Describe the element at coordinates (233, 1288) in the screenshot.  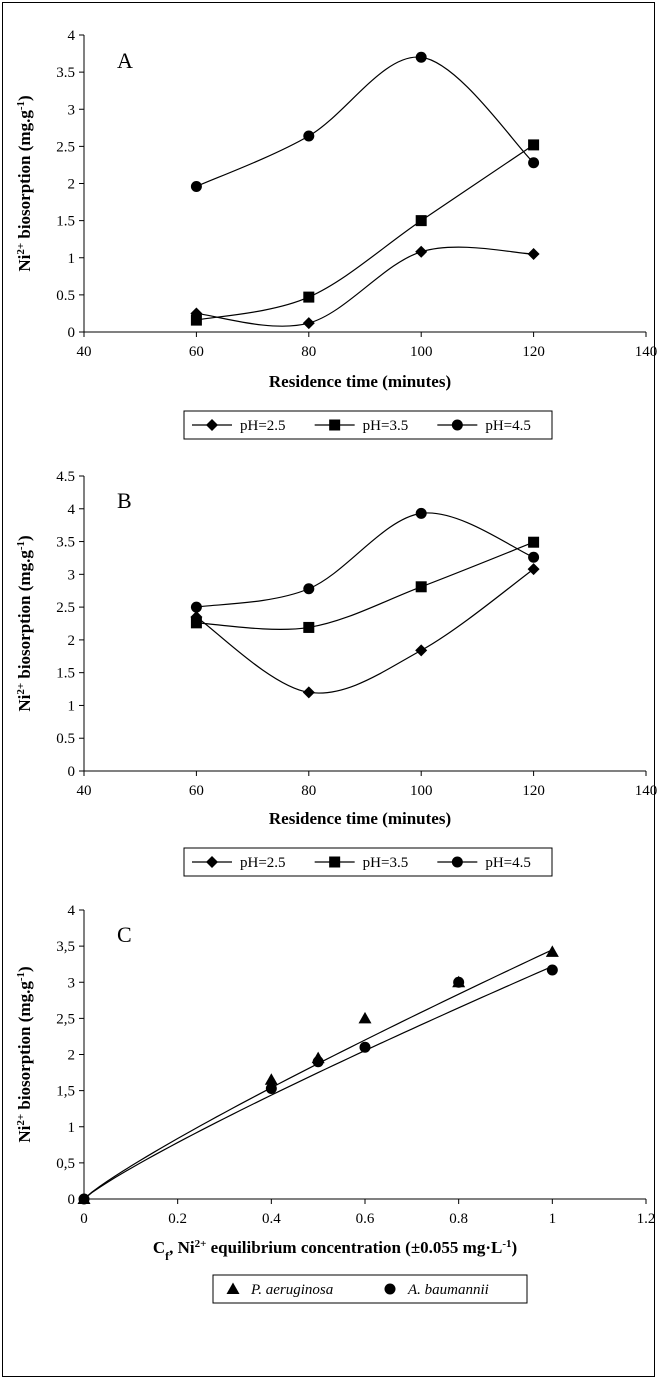
I see `legend-marker-triangle` at that location.